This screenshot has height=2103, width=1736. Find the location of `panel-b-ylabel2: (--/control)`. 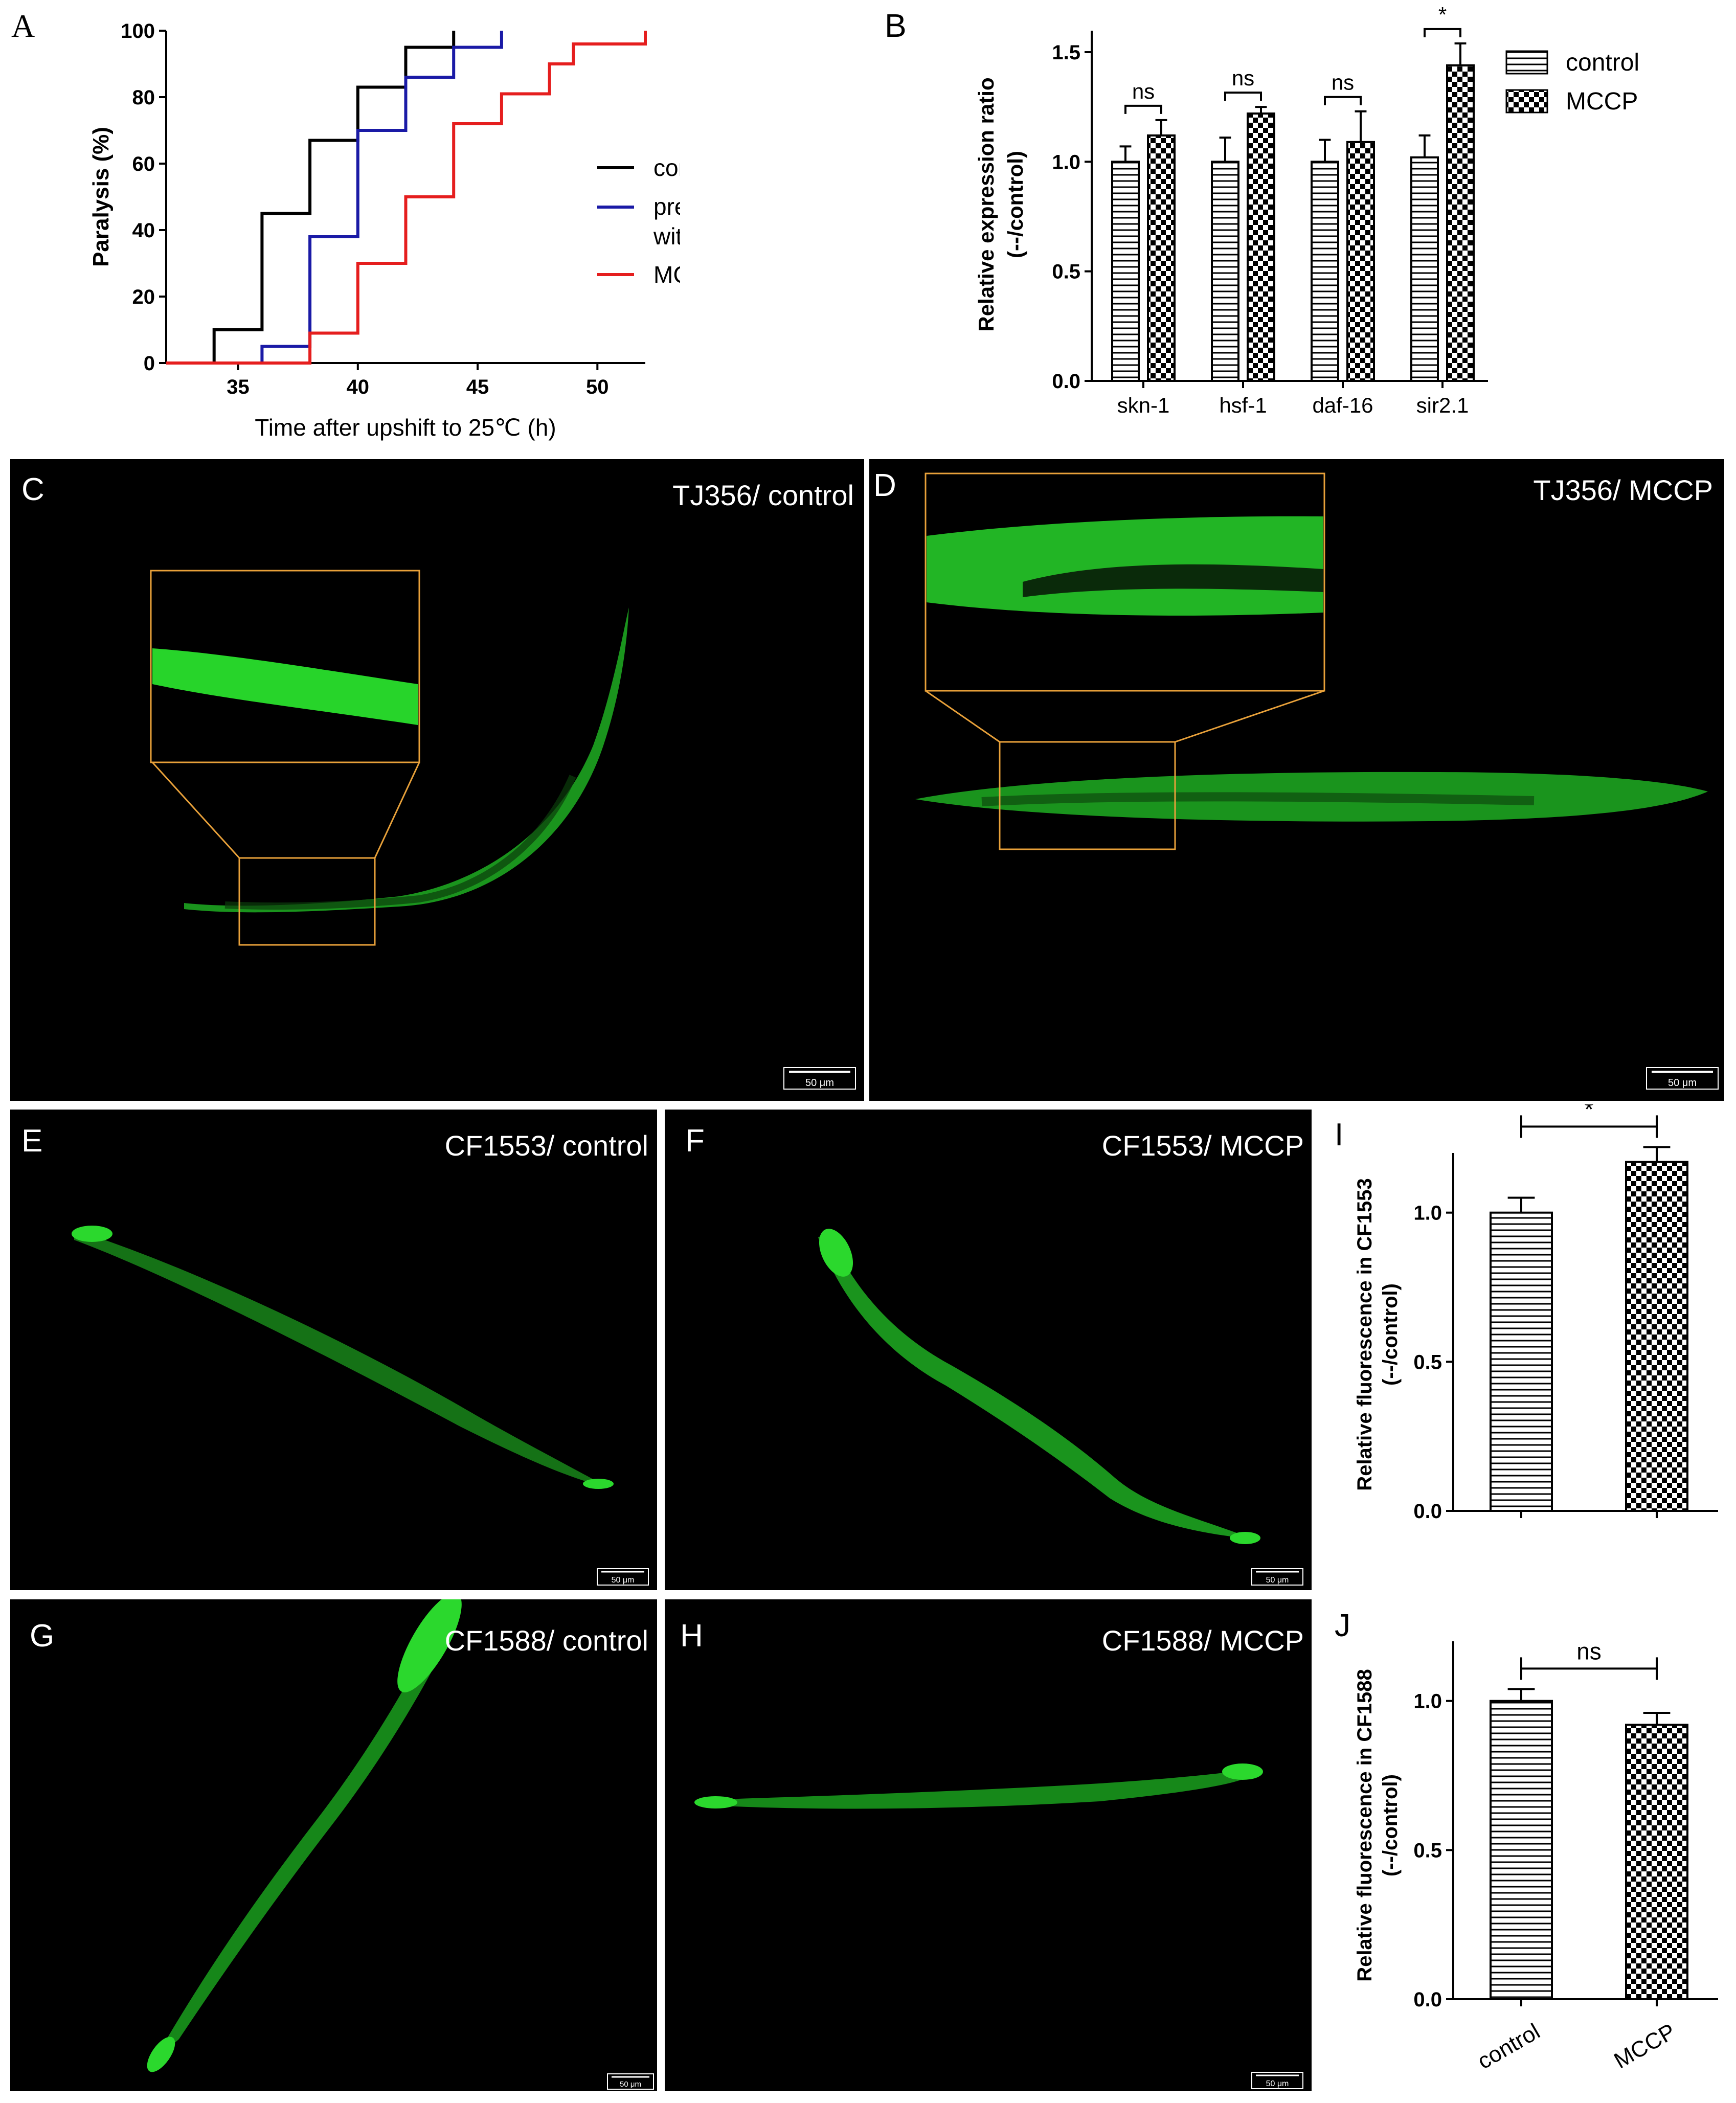

panel-b-ylabel2: (--/control) is located at coordinates (1015, 204).